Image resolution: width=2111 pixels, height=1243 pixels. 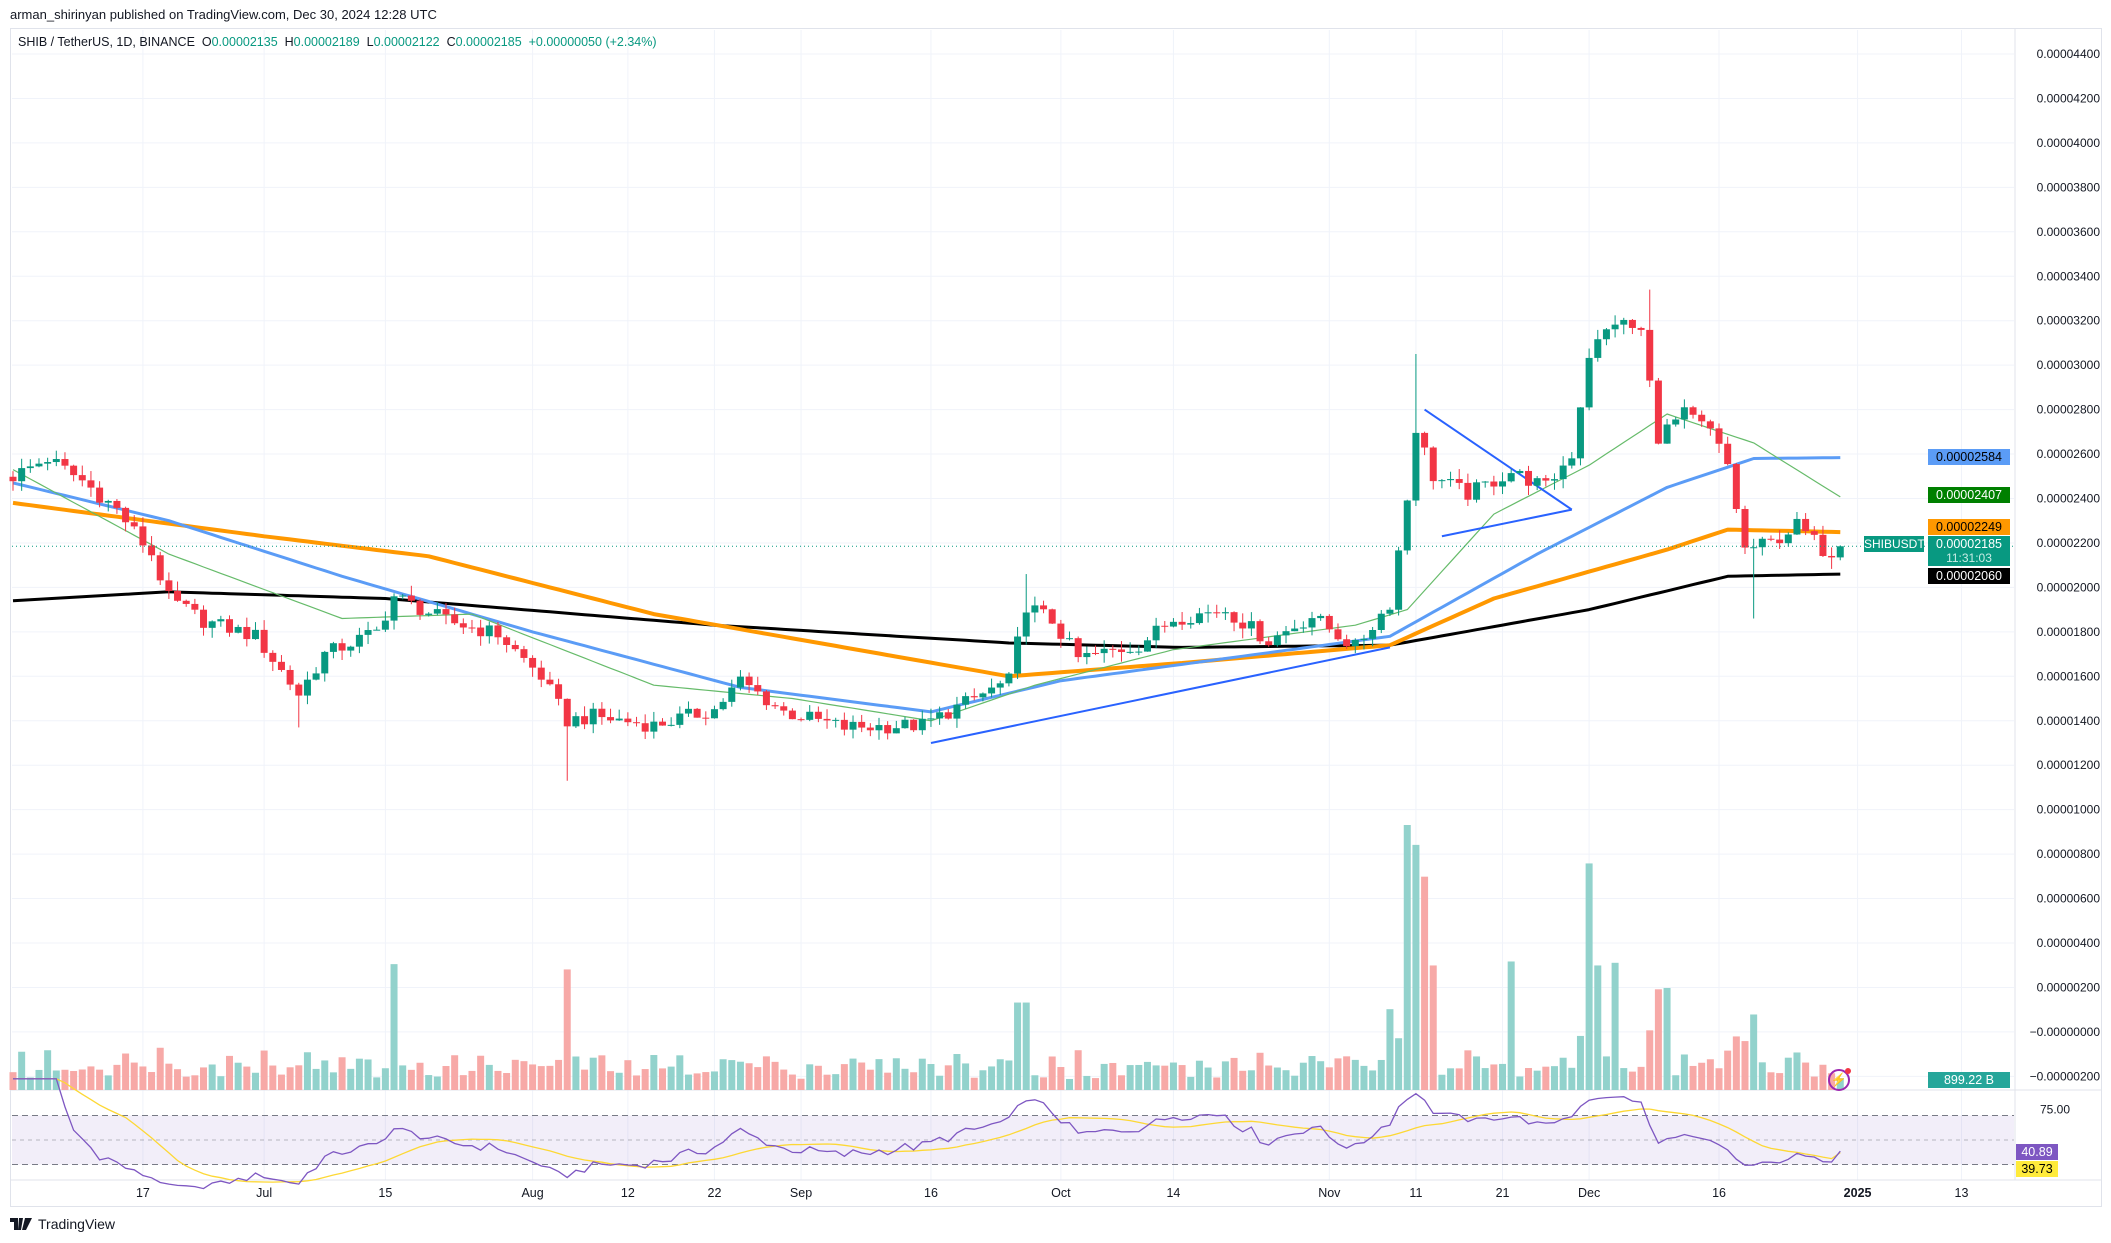 What do you see at coordinates (106, 42) in the screenshot?
I see `symbol-name: SHIB / TetherUS, 1D, BINANCE` at bounding box center [106, 42].